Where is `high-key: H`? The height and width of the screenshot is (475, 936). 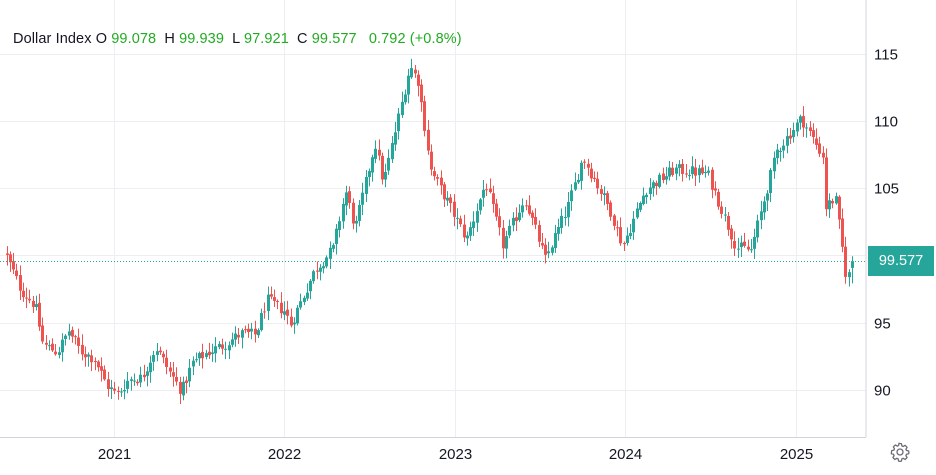 high-key: H is located at coordinates (169, 39).